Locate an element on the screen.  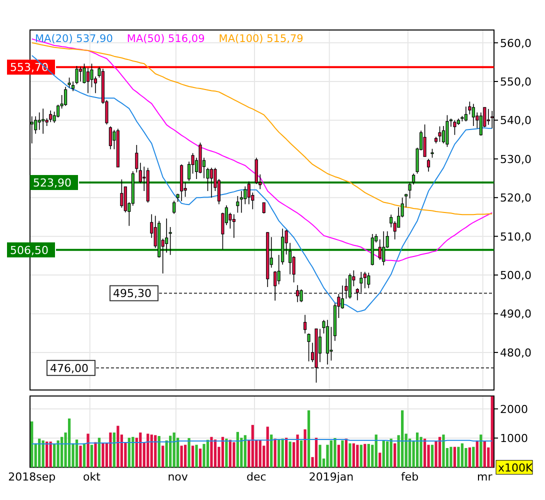
x-tick-label: feb is located at coordinates (409, 477).